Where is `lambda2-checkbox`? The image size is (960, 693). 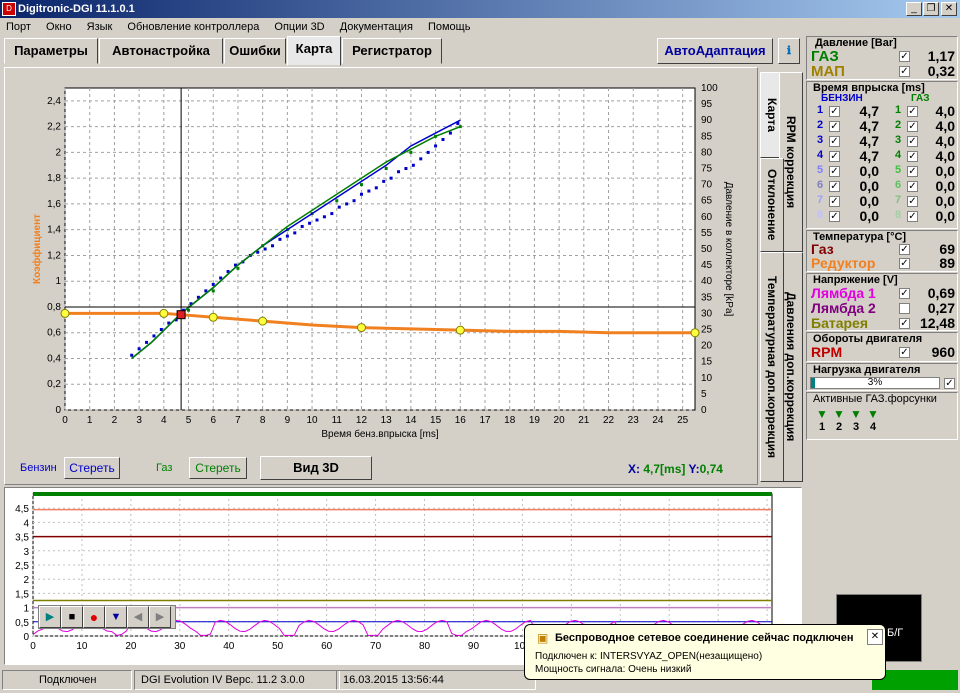
lambda2-checkbox is located at coordinates (904, 308).